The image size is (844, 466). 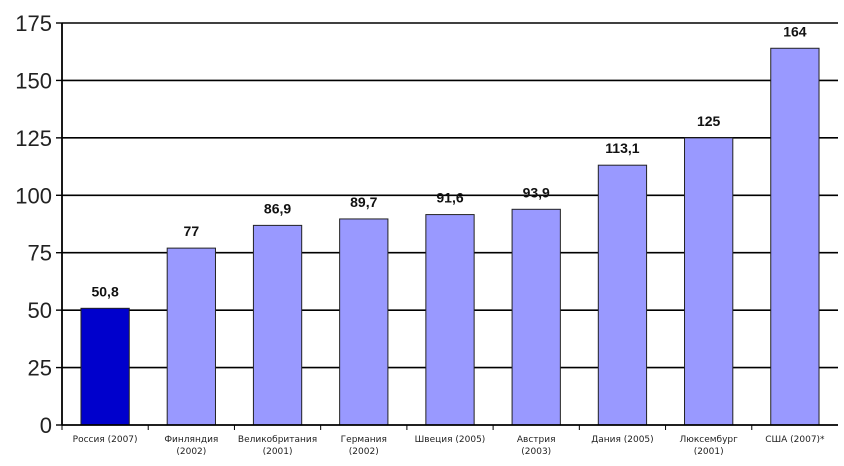 What do you see at coordinates (449, 198) in the screenshot?
I see `data-label: 91,6` at bounding box center [449, 198].